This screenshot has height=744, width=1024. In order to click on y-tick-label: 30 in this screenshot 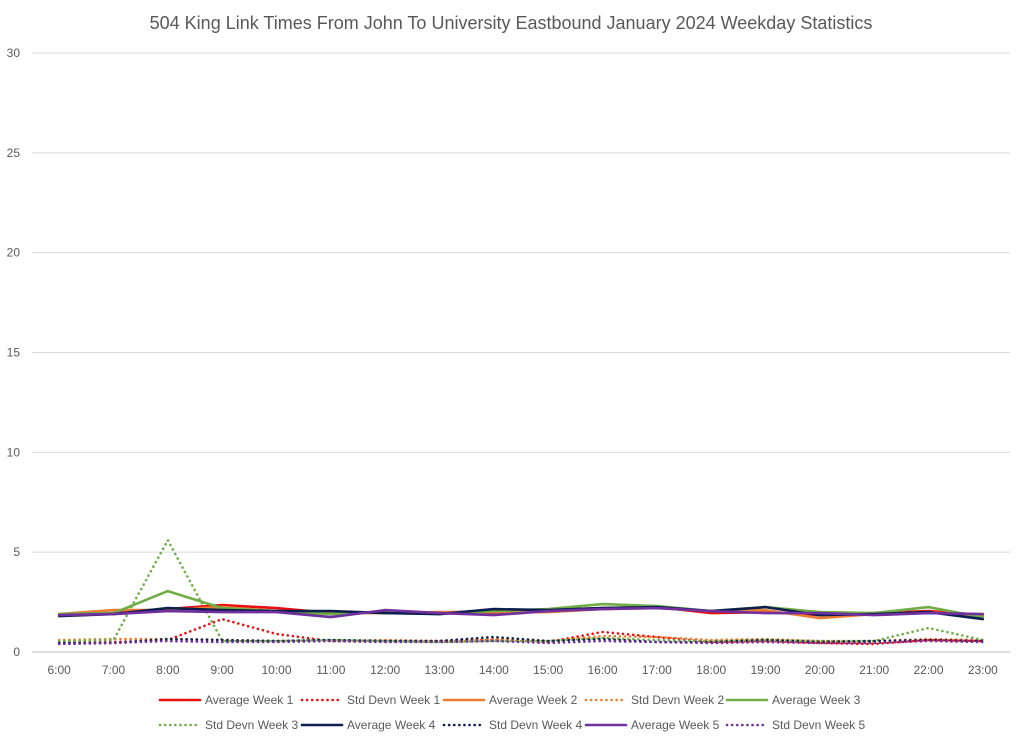, I will do `click(14, 53)`.